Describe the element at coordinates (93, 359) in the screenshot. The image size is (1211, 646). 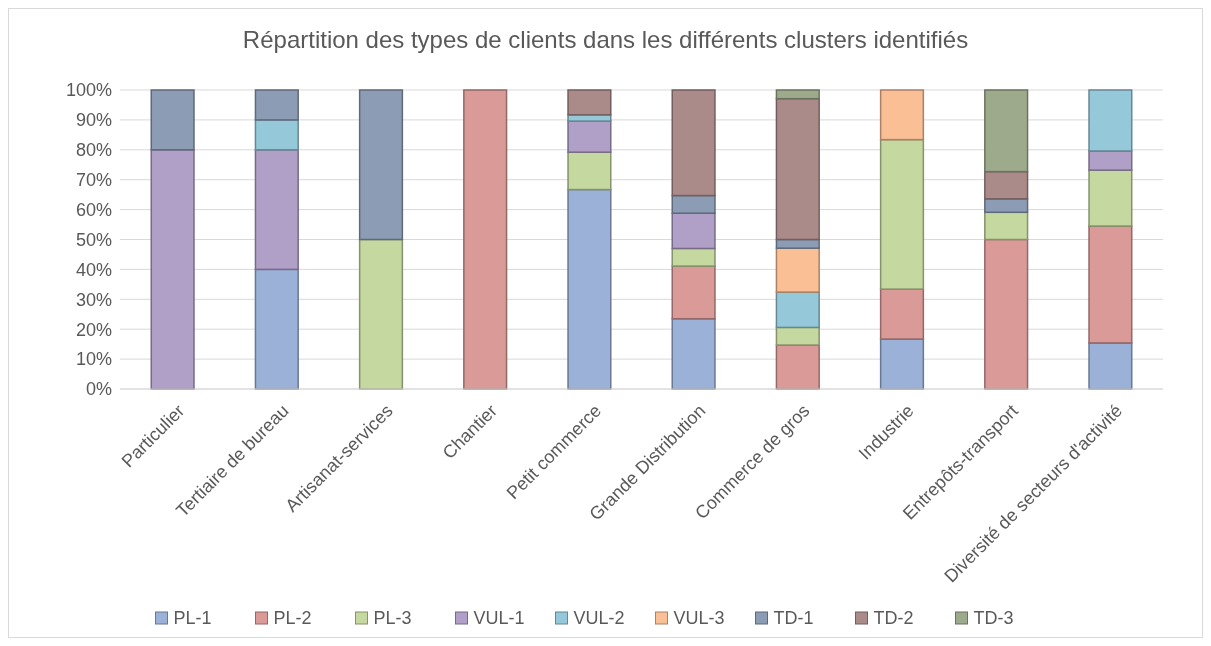
I see `y-tick-label: 10%` at that location.